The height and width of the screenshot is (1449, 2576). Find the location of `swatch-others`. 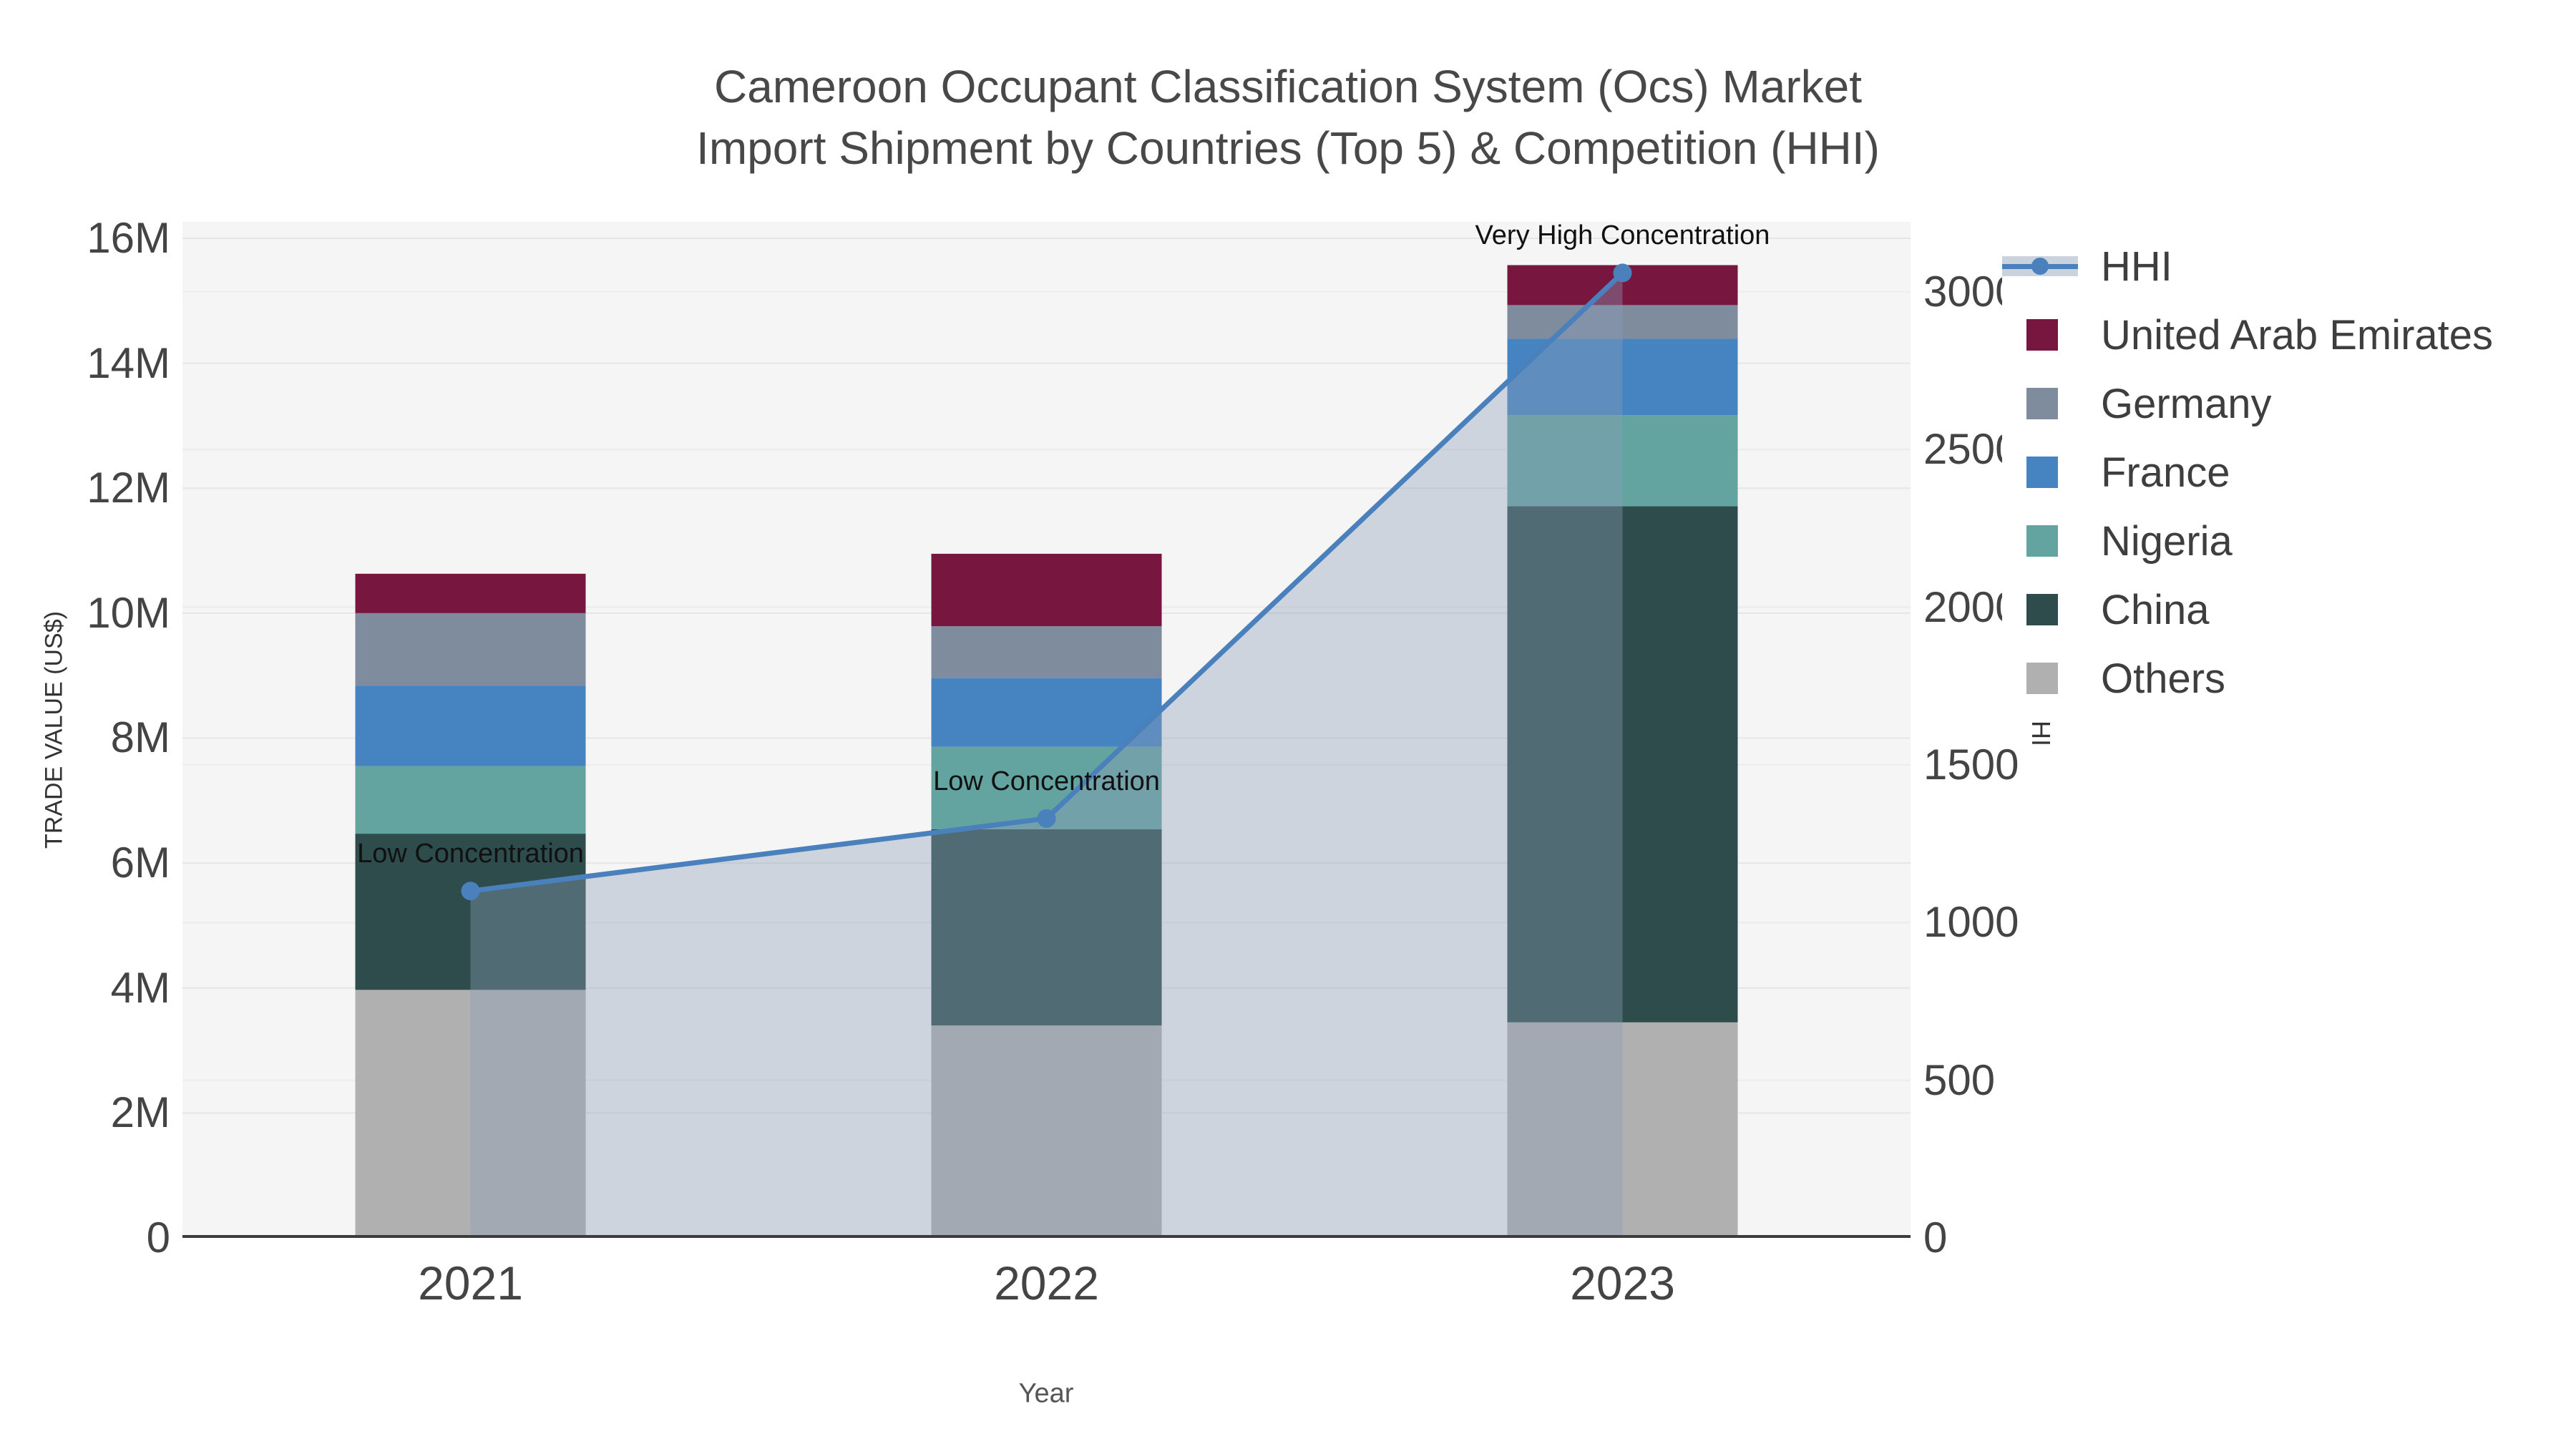

swatch-others is located at coordinates (2042, 678).